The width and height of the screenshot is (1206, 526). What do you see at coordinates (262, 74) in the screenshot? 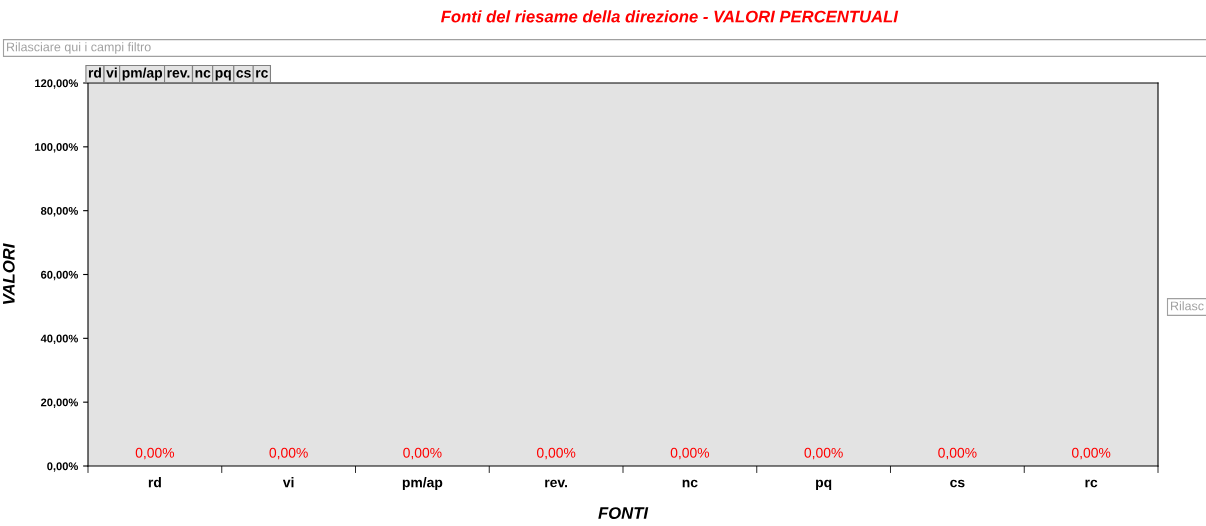
I see `category-label: rc` at bounding box center [262, 74].